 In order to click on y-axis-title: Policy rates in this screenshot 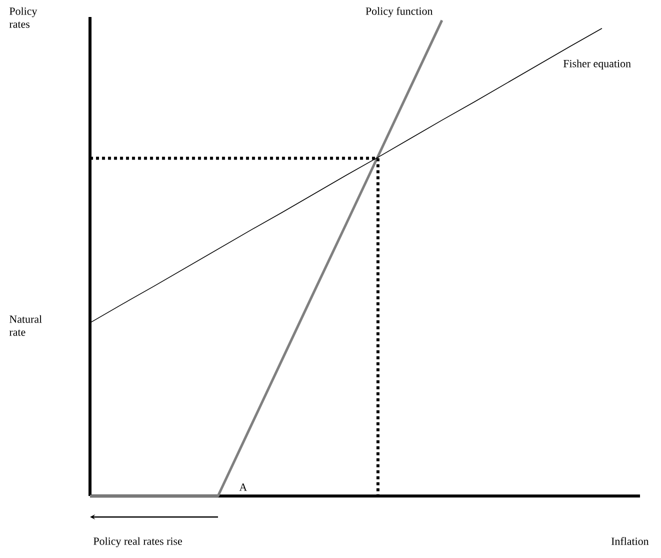, I will do `click(23, 17)`.